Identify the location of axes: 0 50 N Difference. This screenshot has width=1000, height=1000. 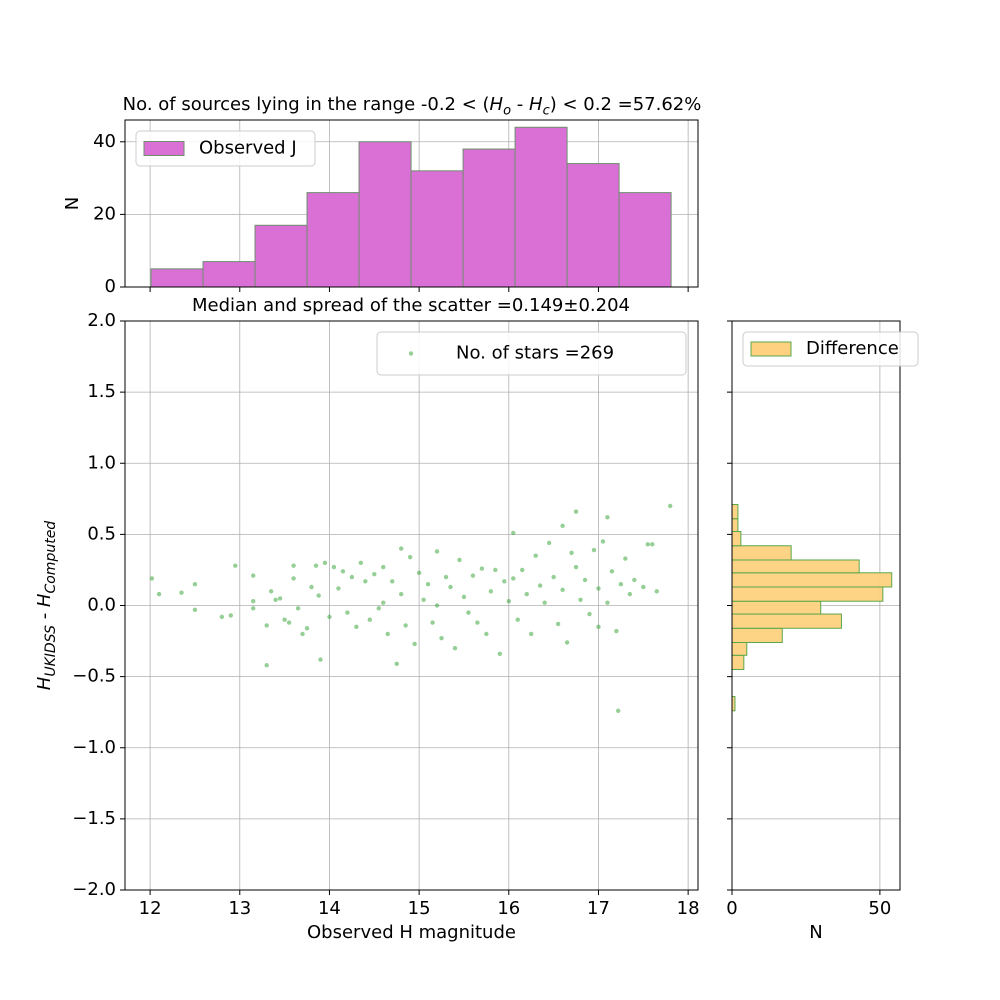
(822, 631).